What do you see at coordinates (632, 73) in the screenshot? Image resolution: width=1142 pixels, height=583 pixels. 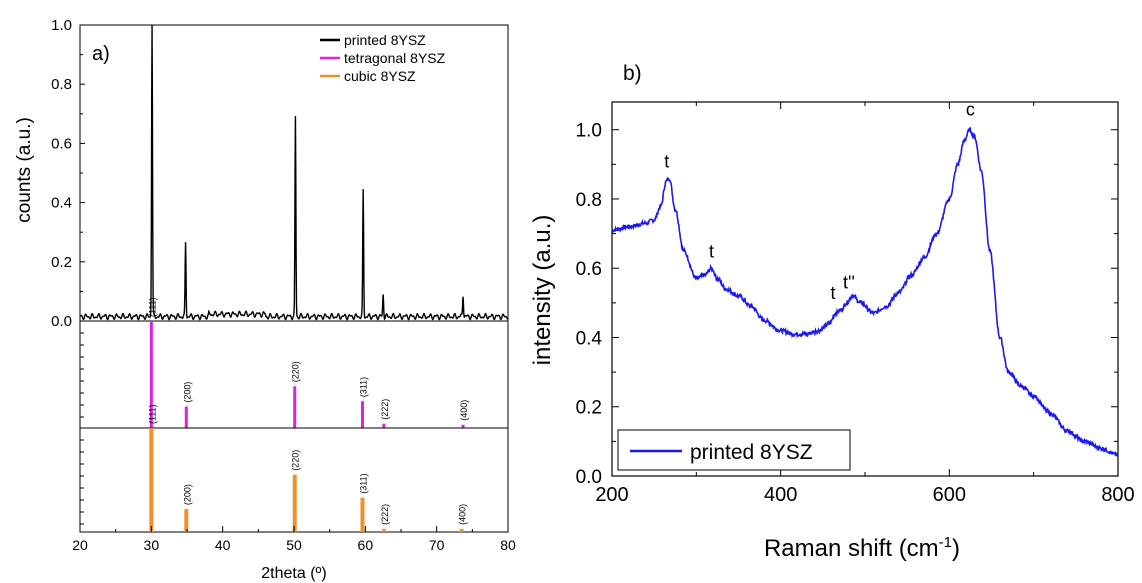 I see `panel-b-label: b)` at bounding box center [632, 73].